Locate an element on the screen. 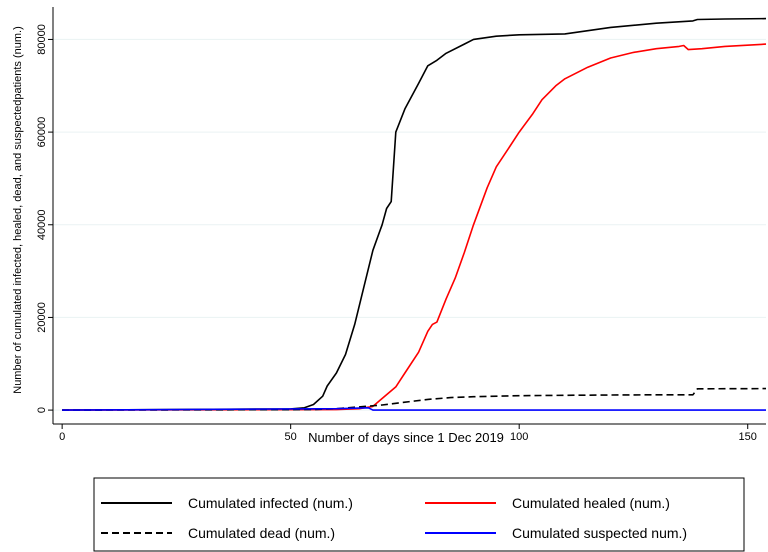 This screenshot has width=768, height=552. legend-label: Cumulated suspected num.) is located at coordinates (599, 533).